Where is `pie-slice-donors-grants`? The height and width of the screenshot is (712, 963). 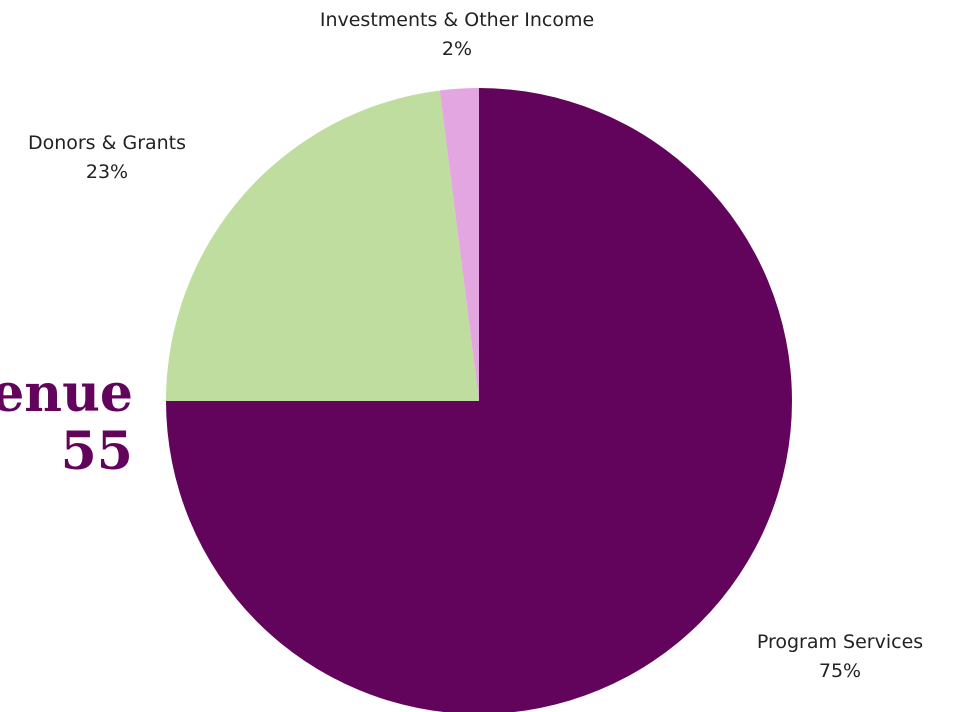
pie-slice-donors-grants is located at coordinates (322, 245).